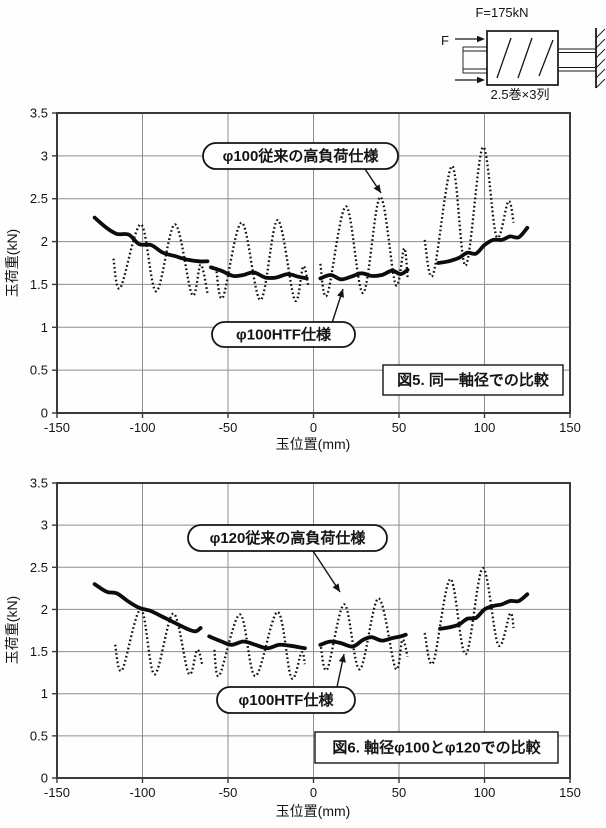 The height and width of the screenshot is (828, 606). I want to click on diagram-caption: 2.5巻×3列, so click(520, 94).